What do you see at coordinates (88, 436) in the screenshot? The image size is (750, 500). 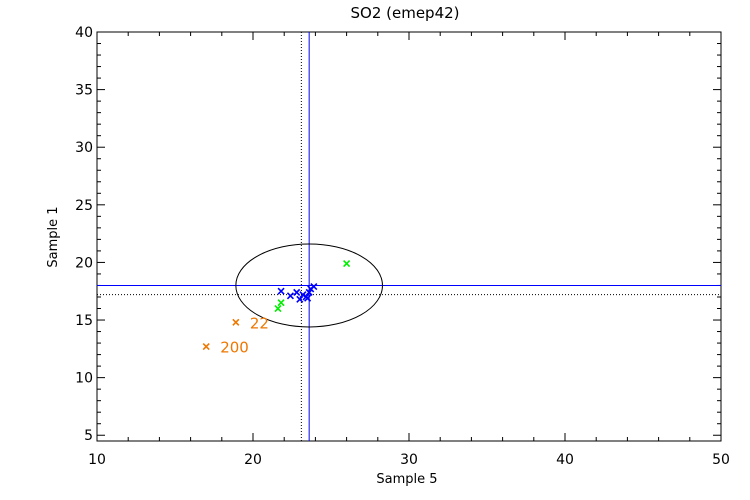 I see `y-tick-label: 5` at bounding box center [88, 436].